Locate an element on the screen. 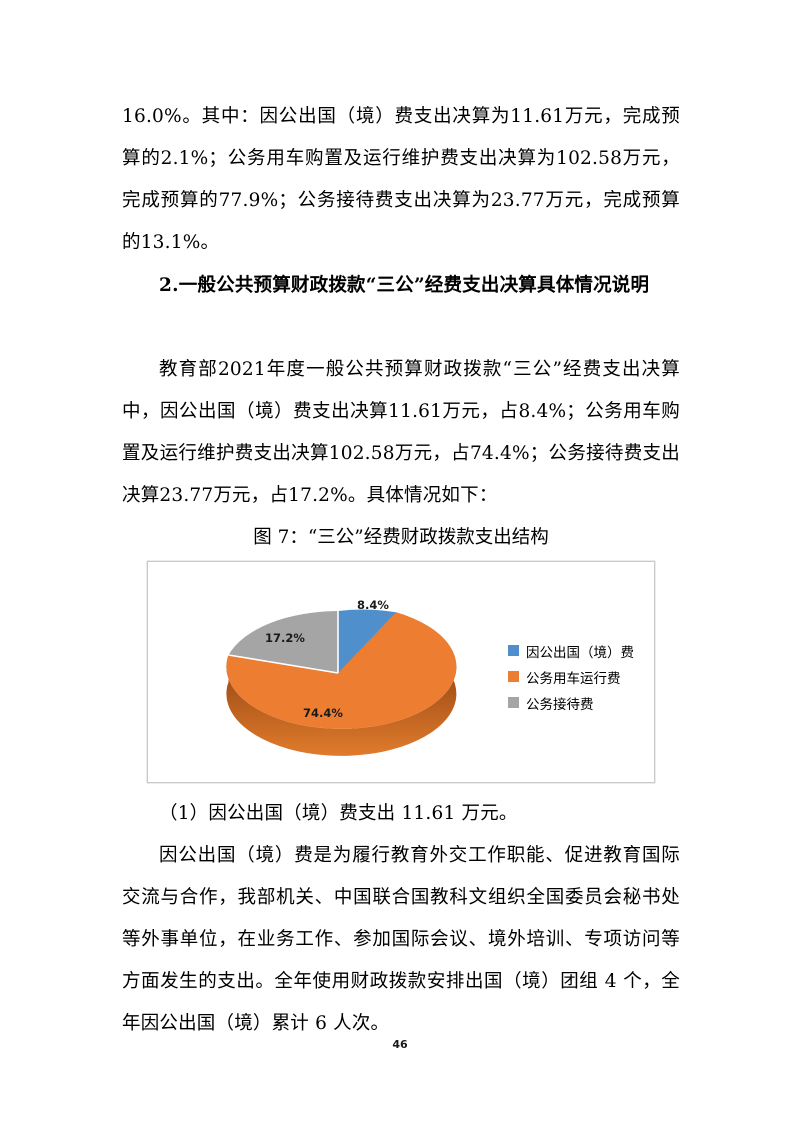  slice-divider-left is located at coordinates (283, 664).